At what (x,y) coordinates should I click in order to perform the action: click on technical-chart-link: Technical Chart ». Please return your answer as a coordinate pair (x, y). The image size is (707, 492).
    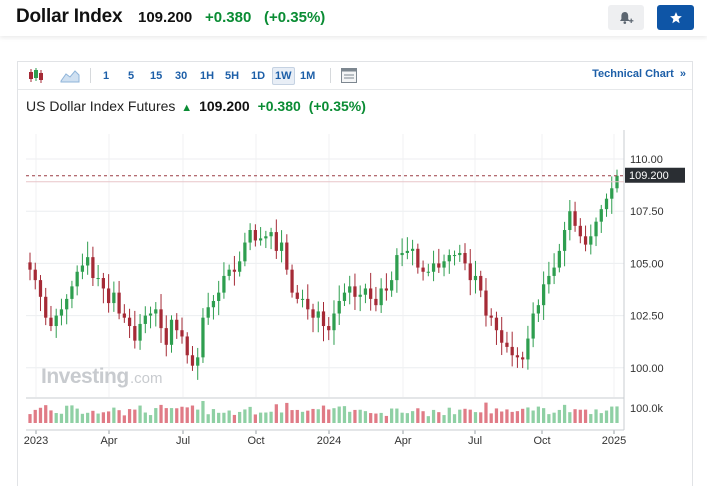
    Looking at the image, I should click on (639, 74).